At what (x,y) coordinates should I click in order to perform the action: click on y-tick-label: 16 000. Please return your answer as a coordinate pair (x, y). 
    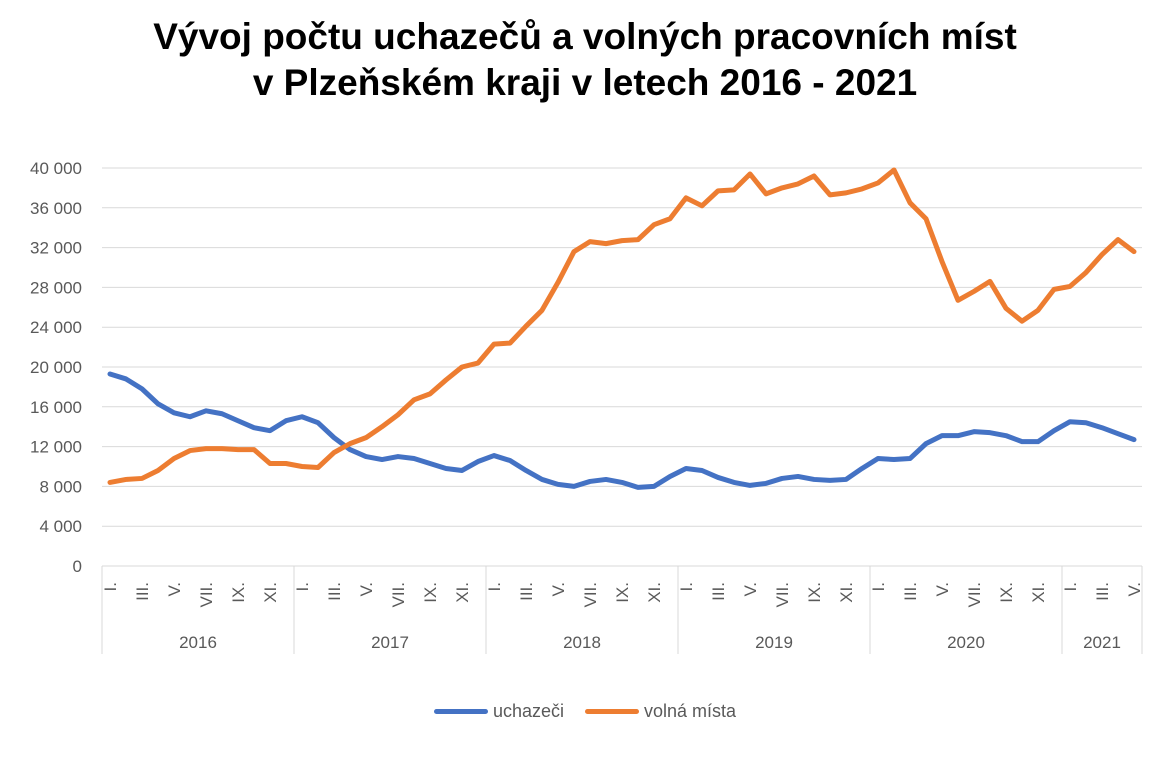
    Looking at the image, I should click on (56, 407).